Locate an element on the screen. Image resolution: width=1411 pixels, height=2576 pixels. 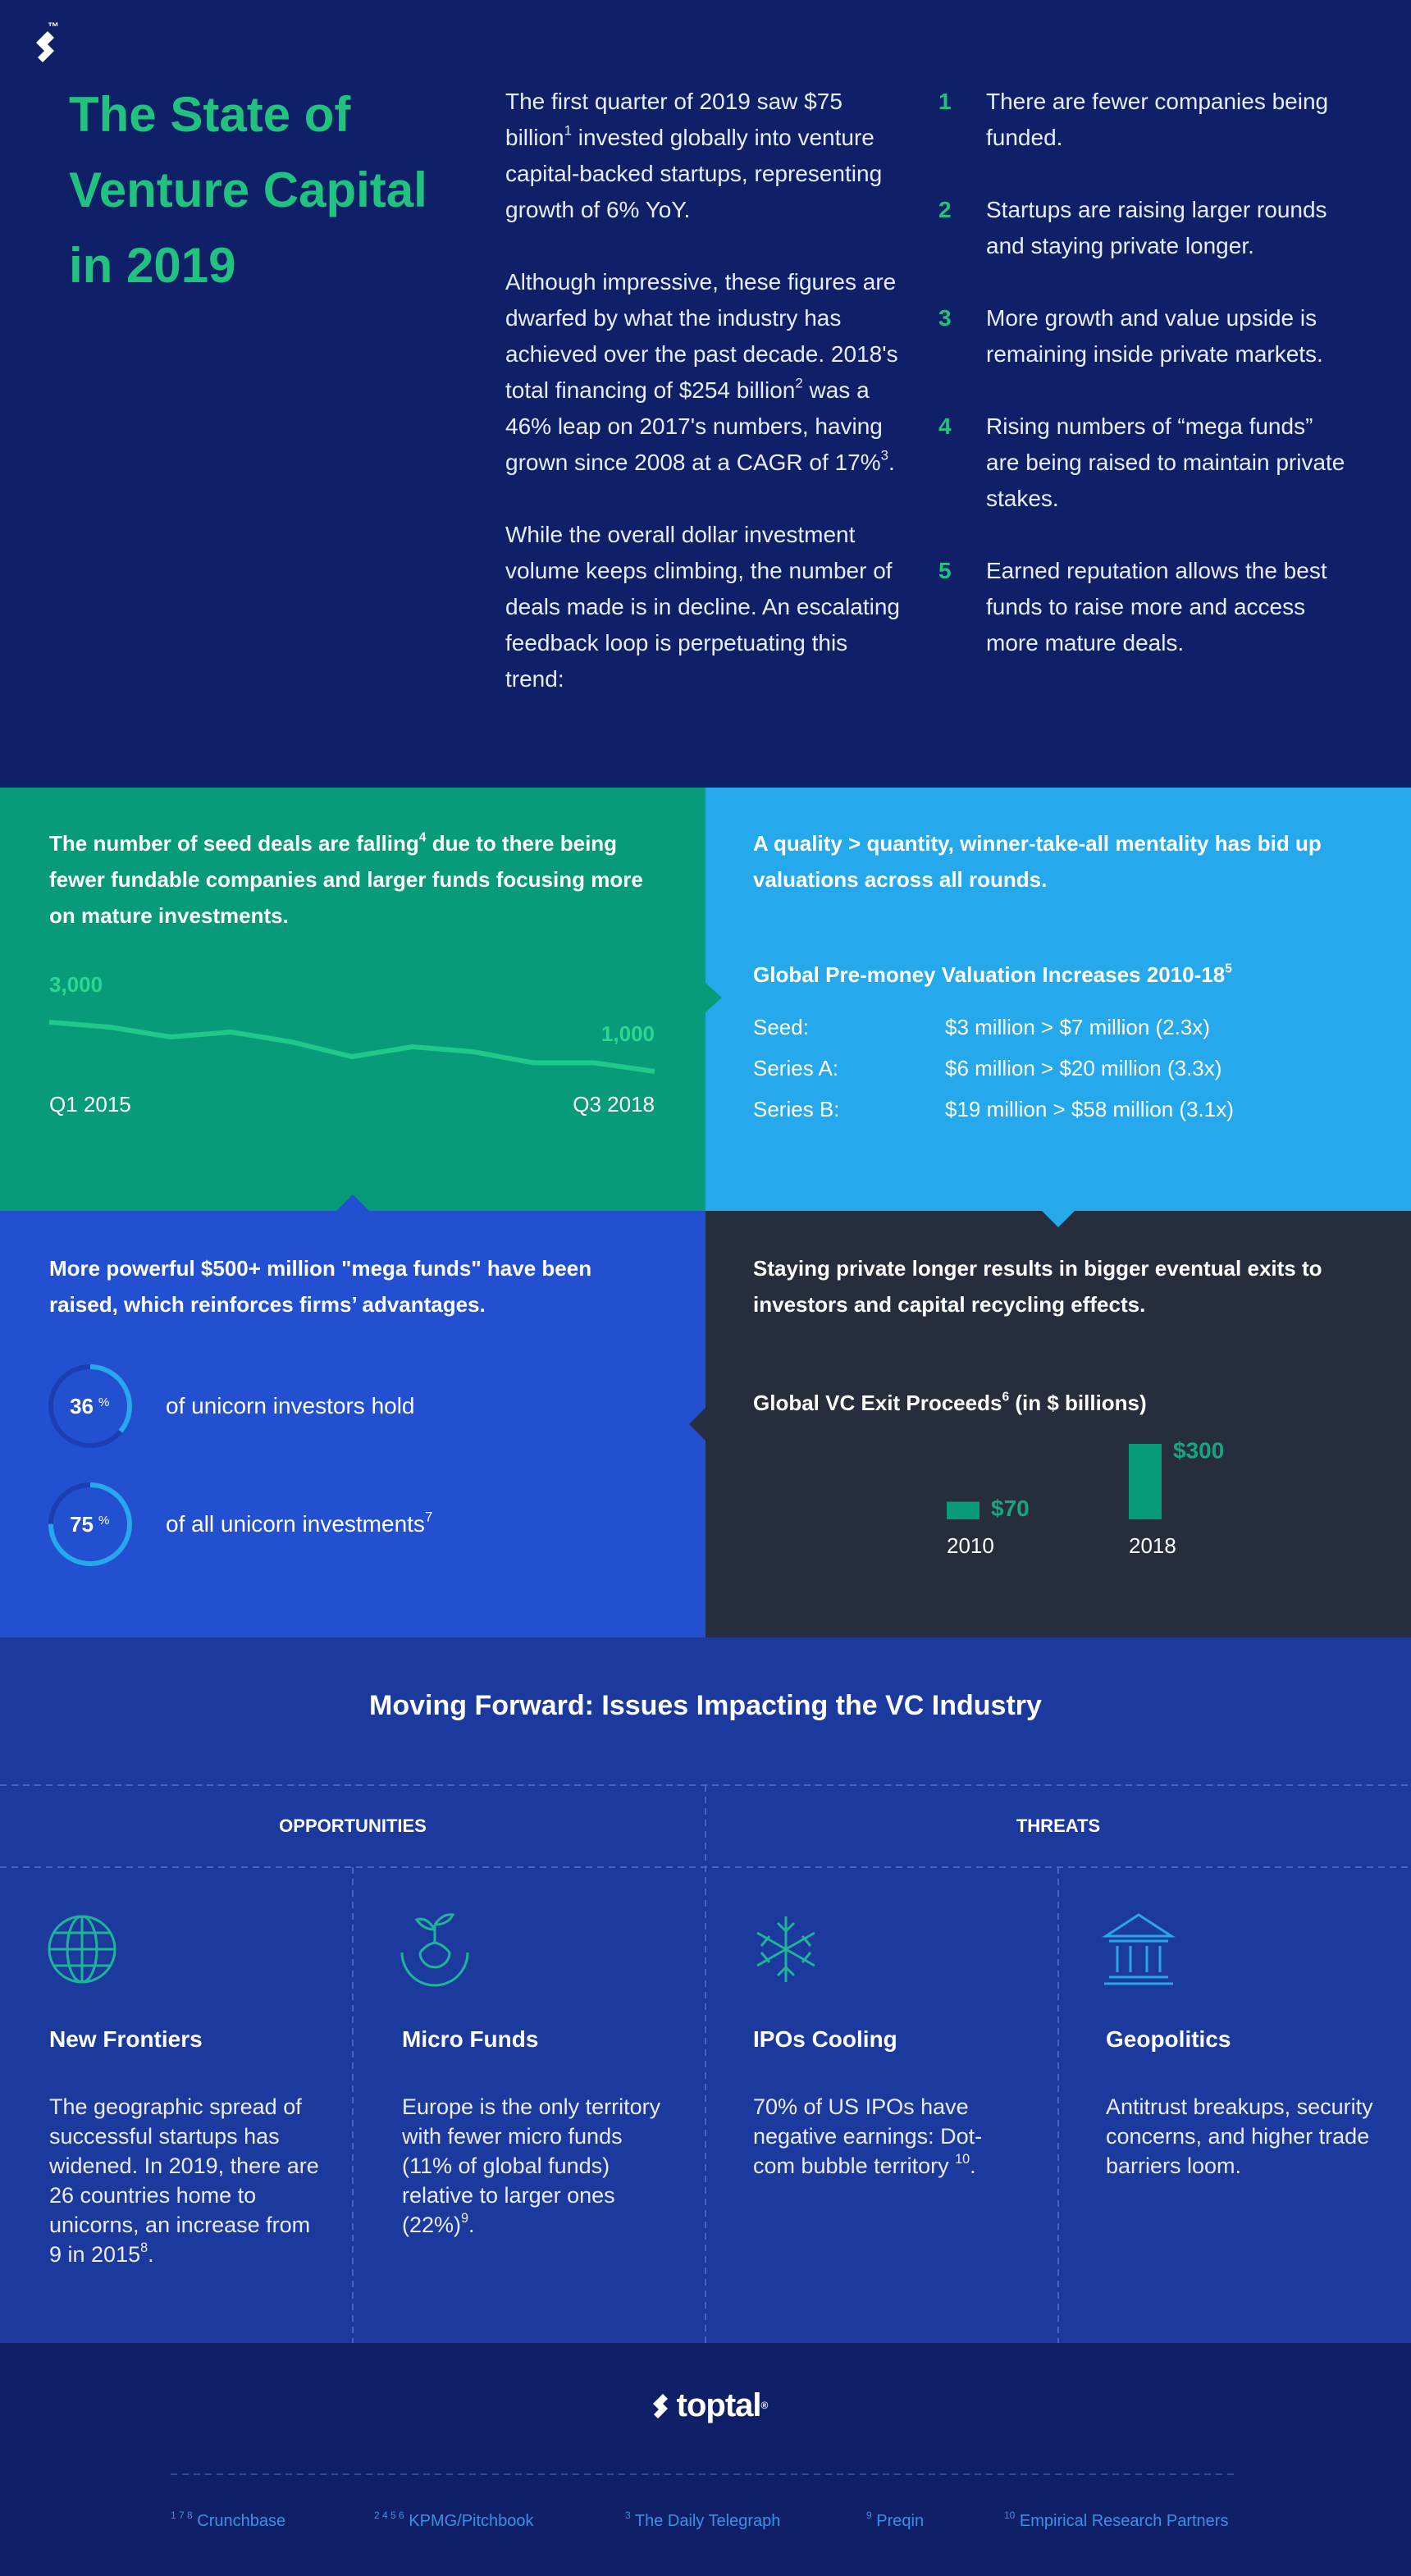
text-run: of all unicorn investments is located at coordinates (295, 1524).